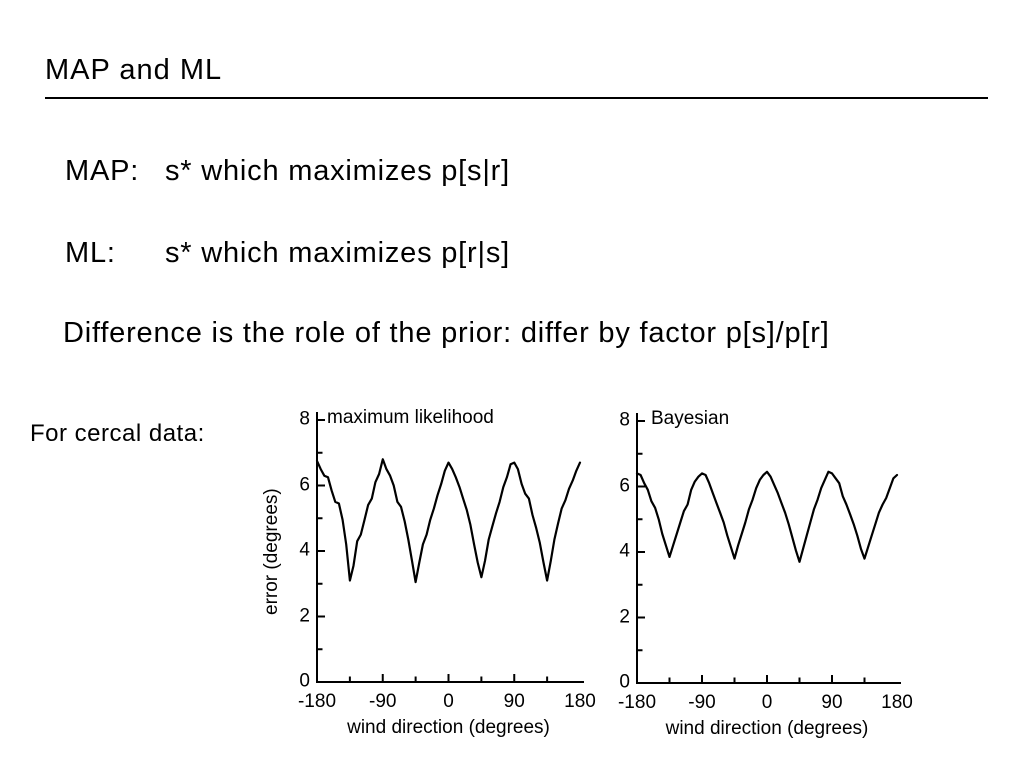 This screenshot has width=1024, height=768. What do you see at coordinates (516, 98) in the screenshot?
I see `title-underline` at bounding box center [516, 98].